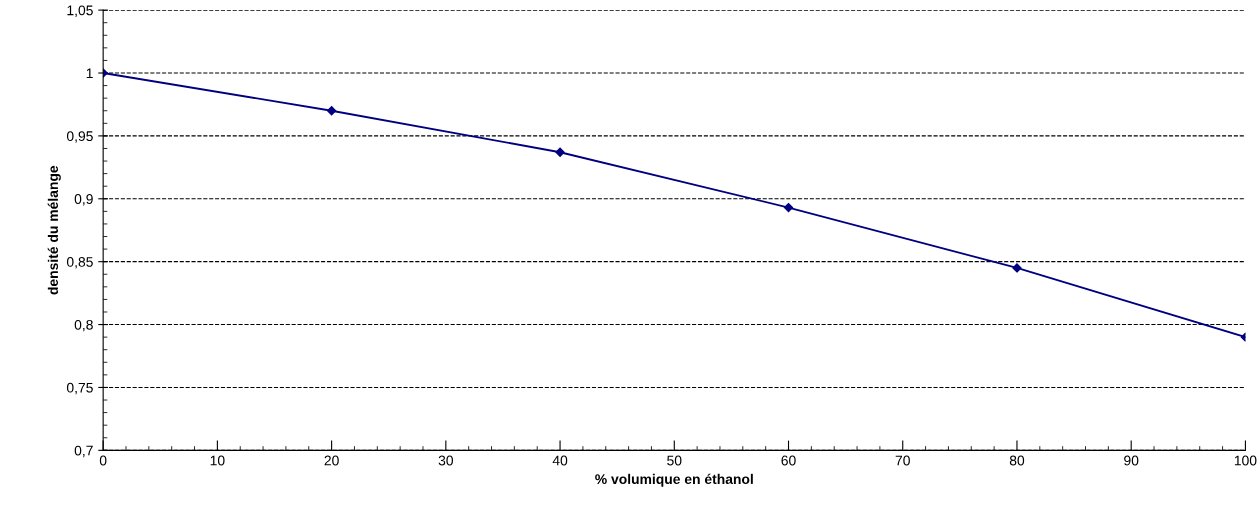 This screenshot has height=506, width=1258. Describe the element at coordinates (79, 388) in the screenshot. I see `y-tick-label: 0,75` at that location.